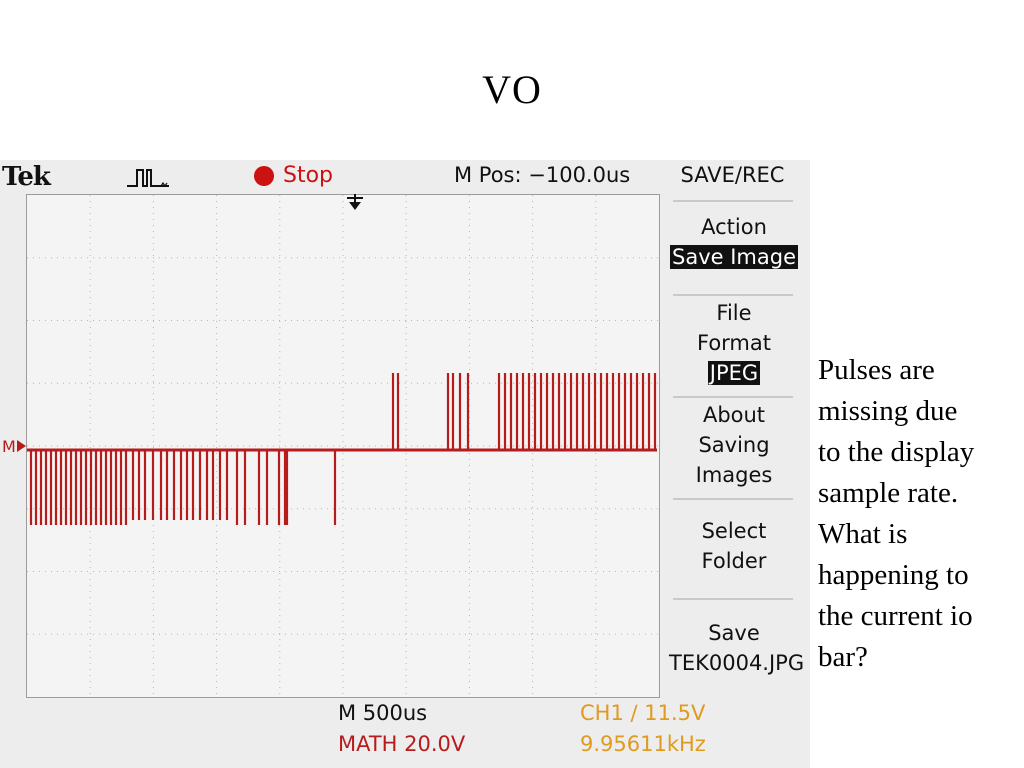 Image resolution: width=1024 pixels, height=768 pixels. What do you see at coordinates (732, 175) in the screenshot?
I see `menu-title: SAVE/REC` at bounding box center [732, 175].